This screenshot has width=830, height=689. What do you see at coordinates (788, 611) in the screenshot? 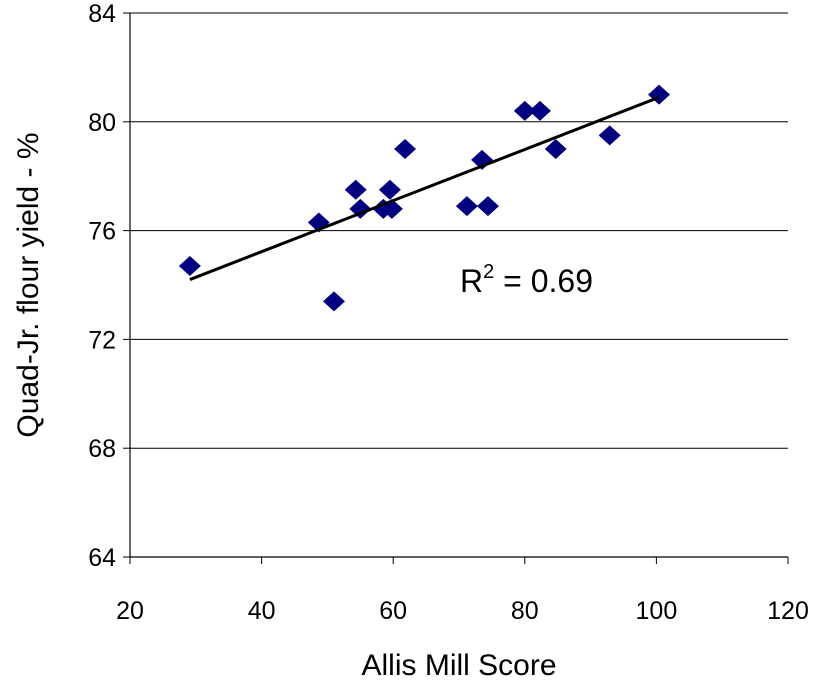
I see `x-tick-label: 120` at bounding box center [788, 611].